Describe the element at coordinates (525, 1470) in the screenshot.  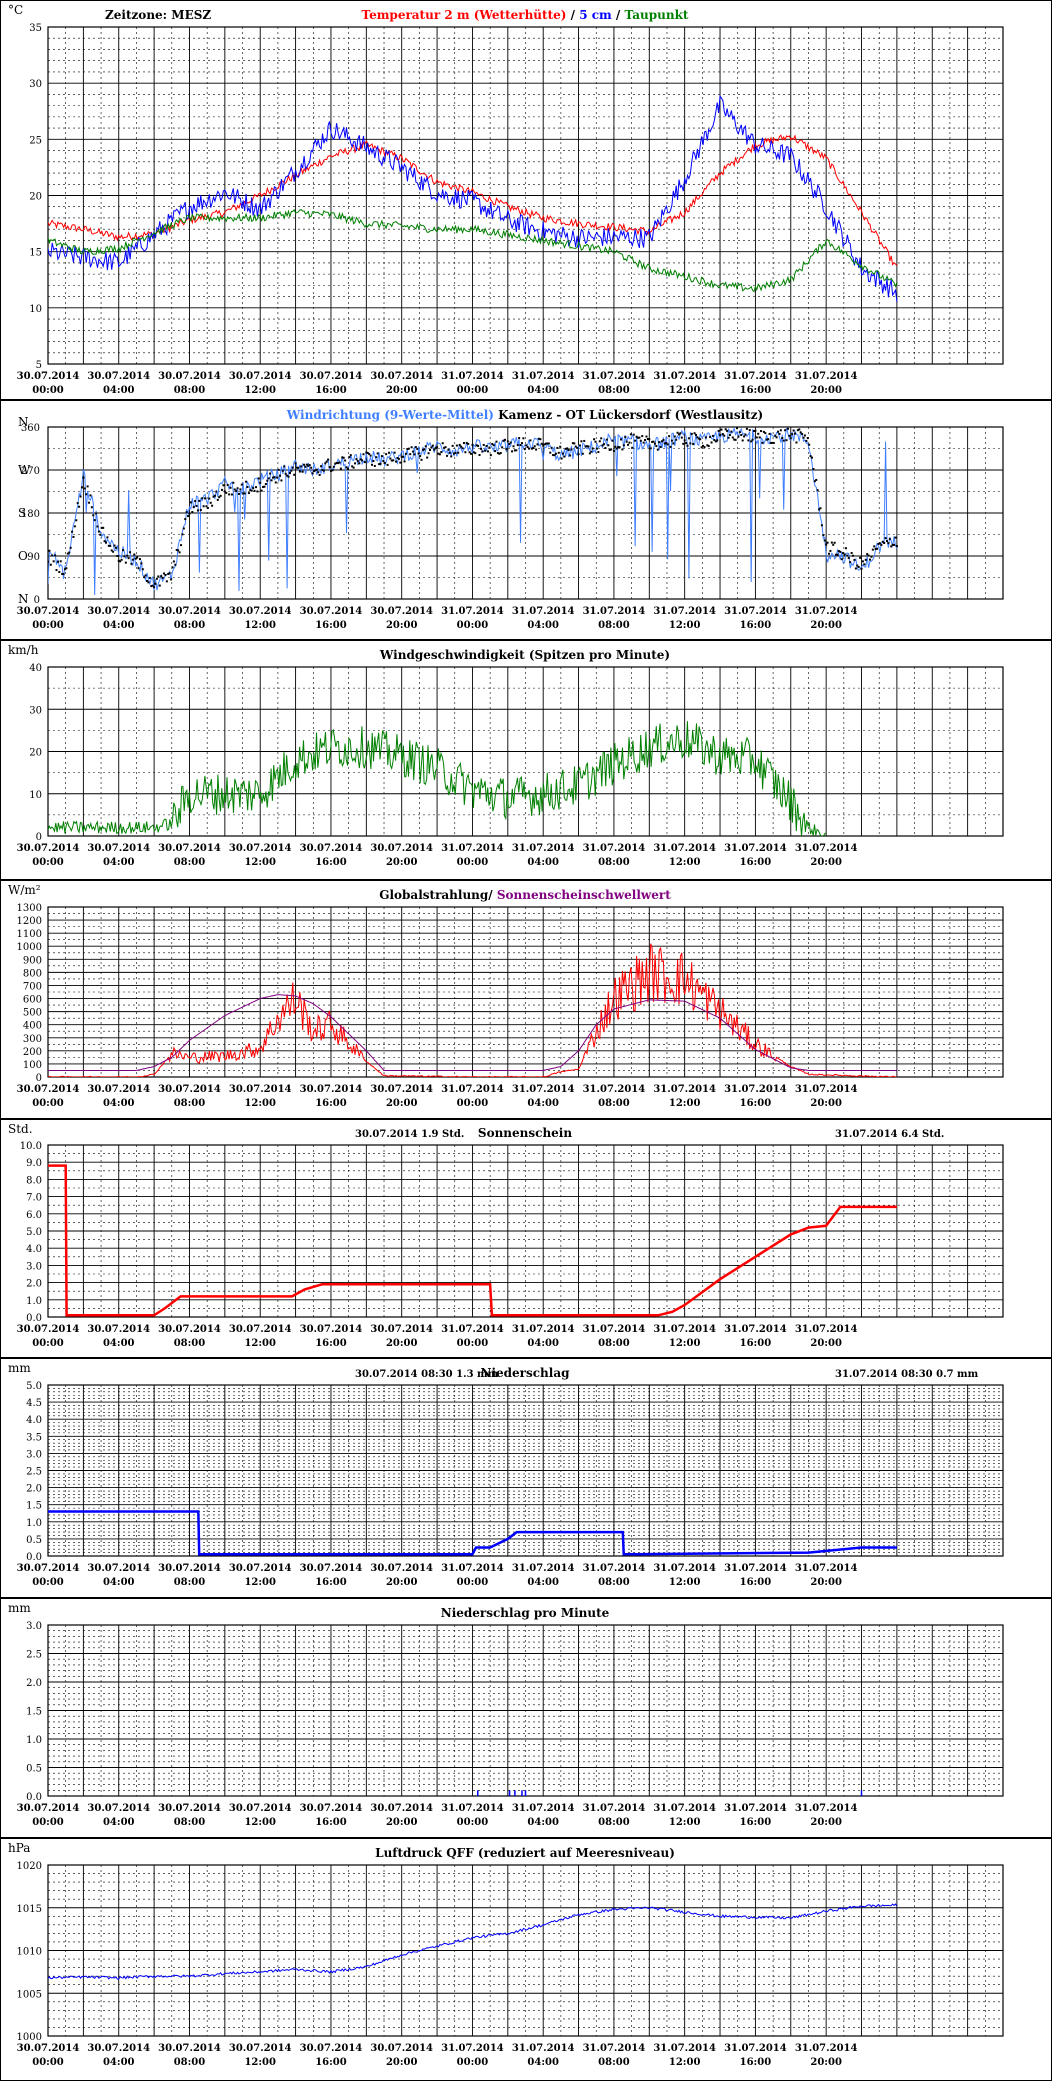
I see `plot-frame` at that location.